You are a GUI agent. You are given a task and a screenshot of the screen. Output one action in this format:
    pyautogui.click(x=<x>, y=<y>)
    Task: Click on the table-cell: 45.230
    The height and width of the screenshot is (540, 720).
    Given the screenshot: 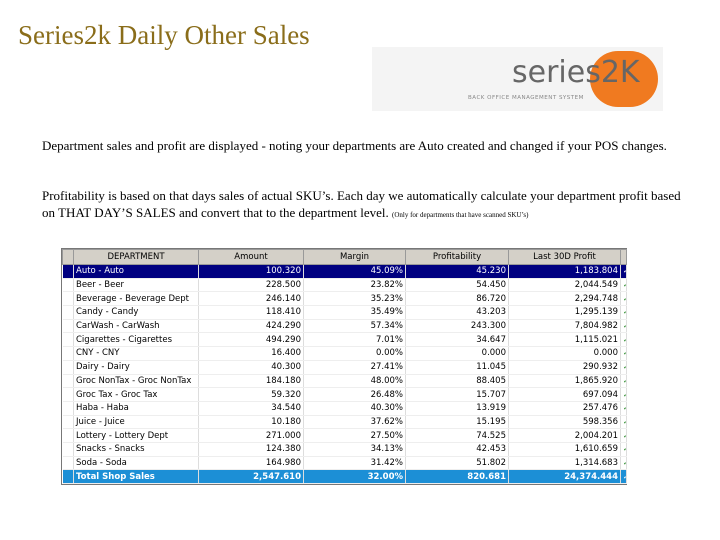 What is the action you would take?
    pyautogui.click(x=457, y=271)
    